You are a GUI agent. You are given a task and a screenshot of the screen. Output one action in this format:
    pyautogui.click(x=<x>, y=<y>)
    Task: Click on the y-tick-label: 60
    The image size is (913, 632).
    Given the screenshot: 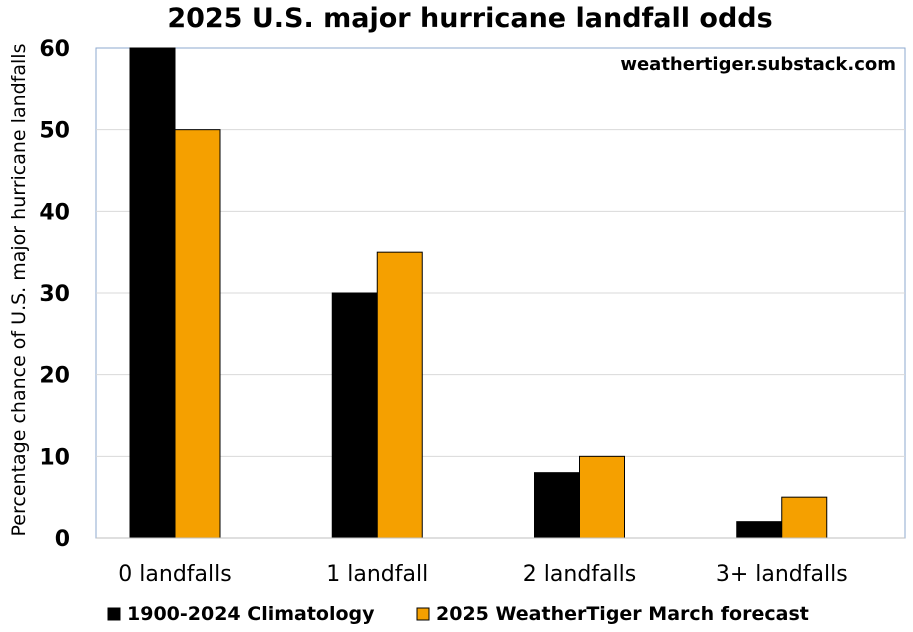 What is the action you would take?
    pyautogui.click(x=54, y=49)
    